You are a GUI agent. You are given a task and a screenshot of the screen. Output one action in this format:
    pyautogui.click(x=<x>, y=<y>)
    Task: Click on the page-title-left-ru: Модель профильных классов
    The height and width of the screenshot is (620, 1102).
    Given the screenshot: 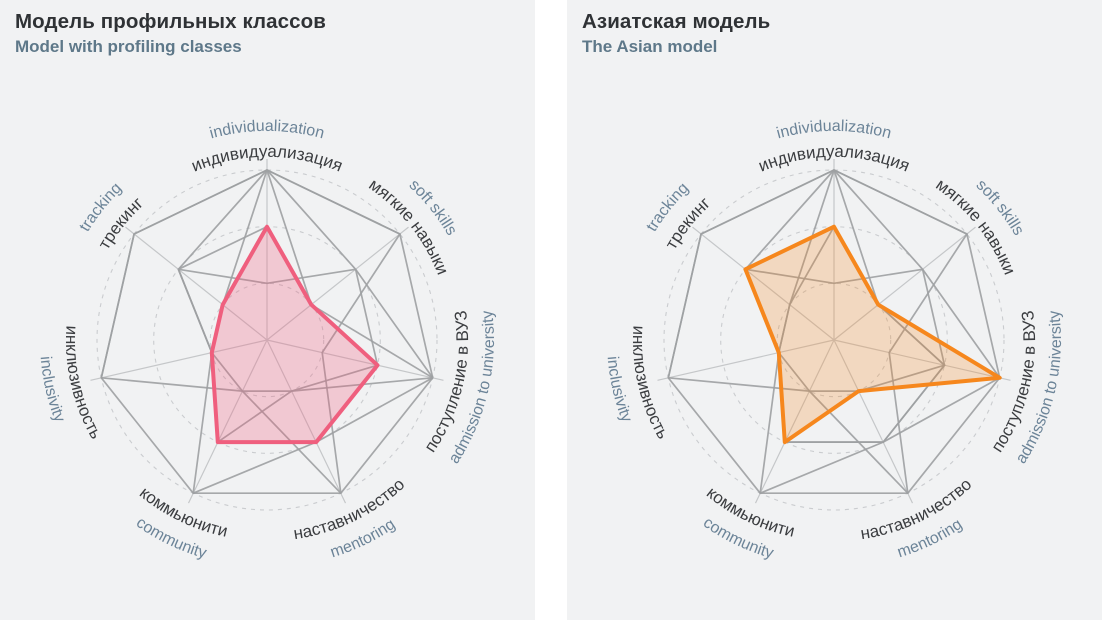 What is the action you would take?
    pyautogui.click(x=171, y=21)
    